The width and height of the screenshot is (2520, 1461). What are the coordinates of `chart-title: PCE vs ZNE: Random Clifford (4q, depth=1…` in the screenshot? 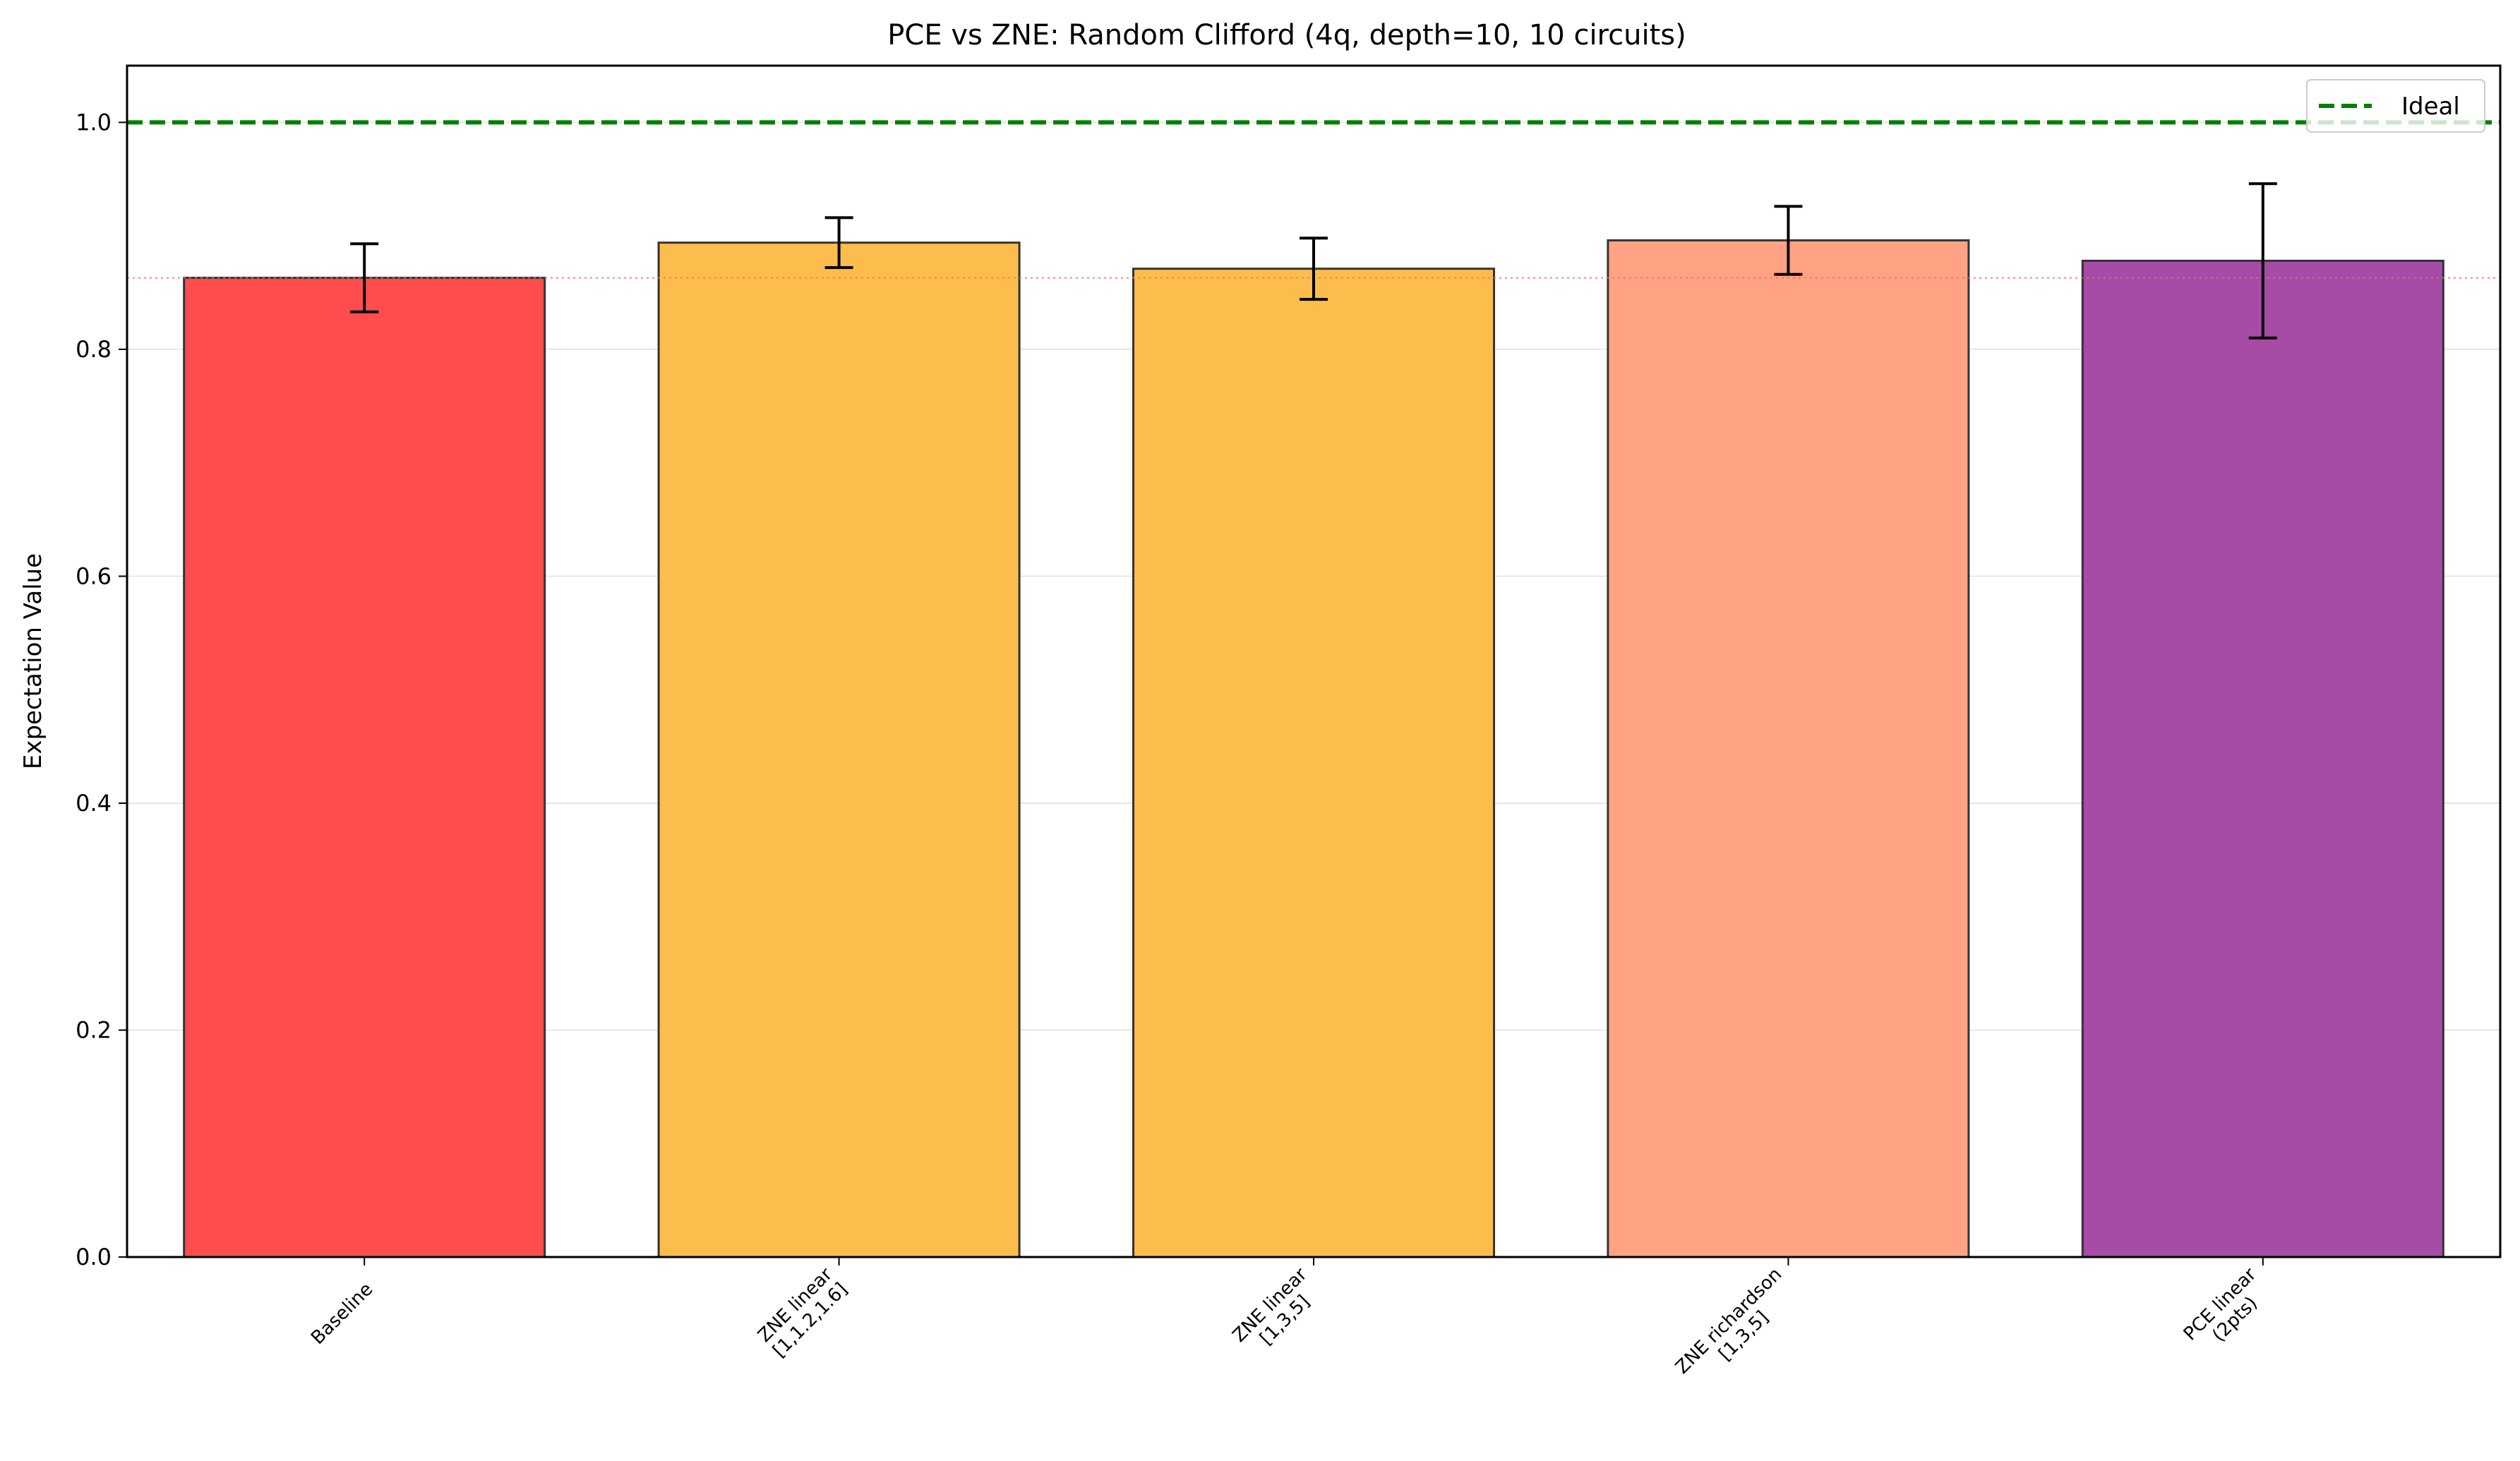 It's located at (1287, 35).